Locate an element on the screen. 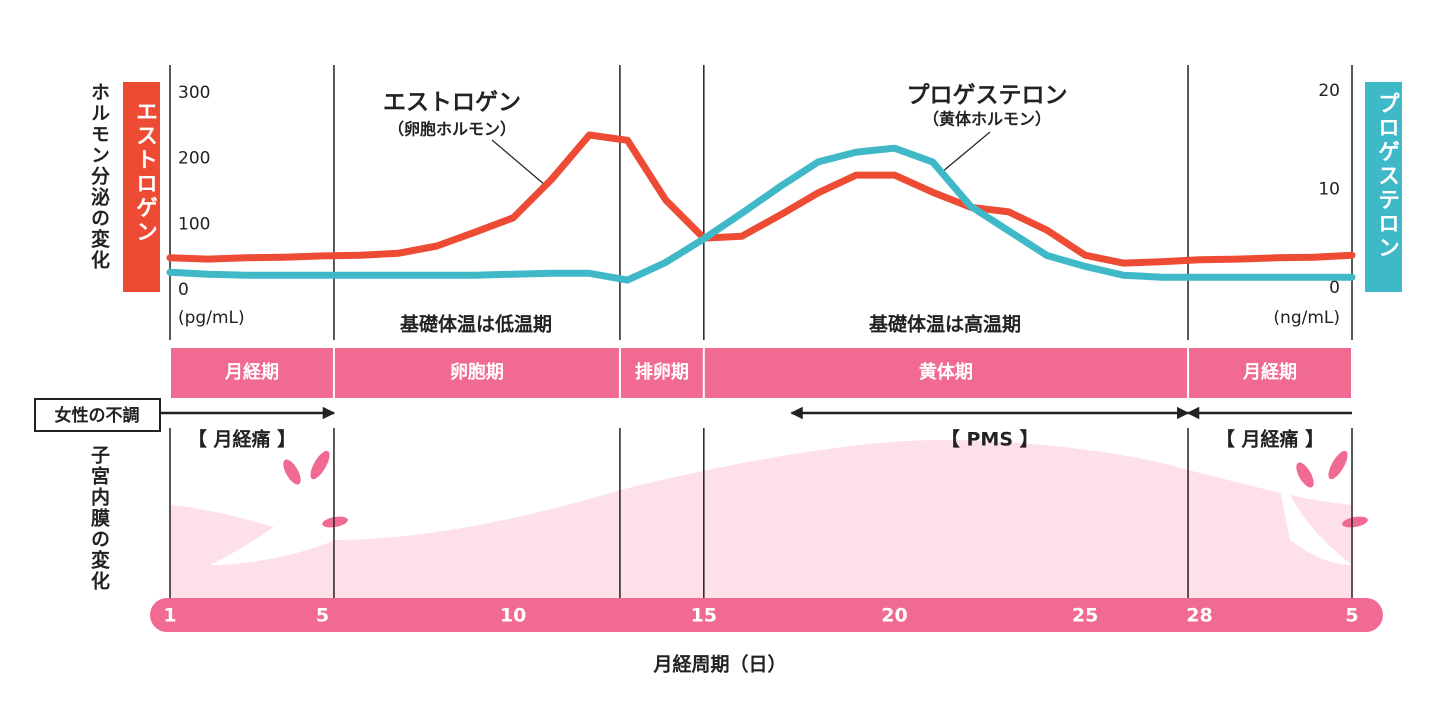 The image size is (1440, 720). phase-label: 黄体期 is located at coordinates (946, 372).